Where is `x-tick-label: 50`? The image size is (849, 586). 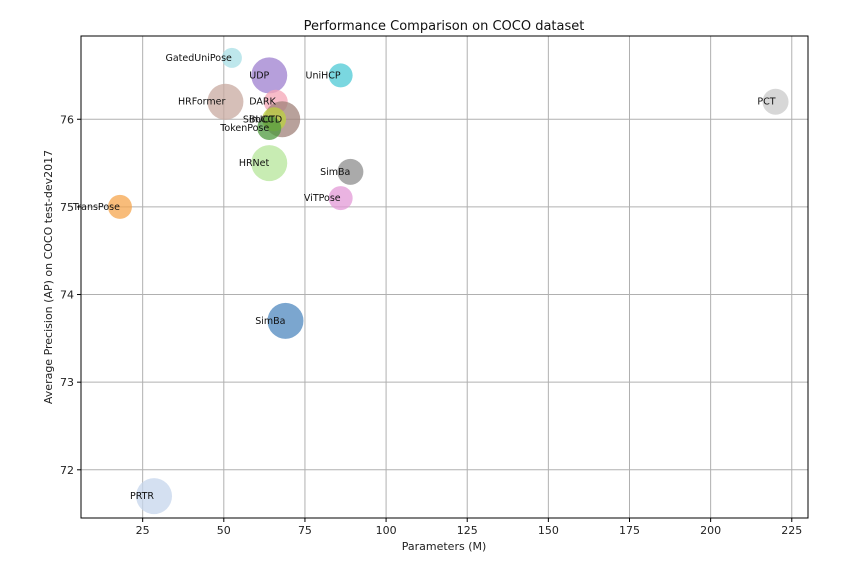
x-tick-label: 50 is located at coordinates (224, 530).